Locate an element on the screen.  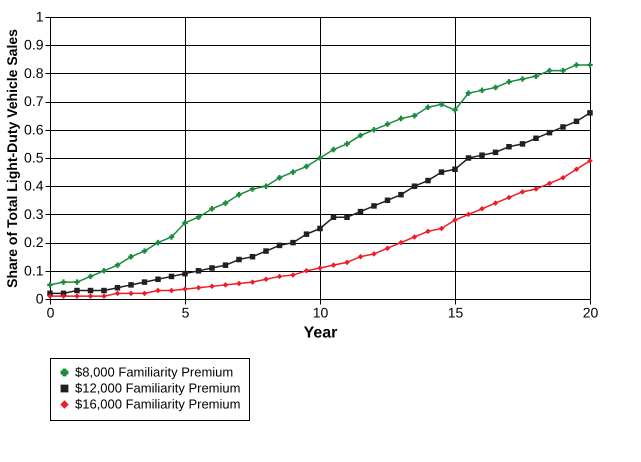
legend-label: $16,000 Familiarity Premium is located at coordinates (157, 404).